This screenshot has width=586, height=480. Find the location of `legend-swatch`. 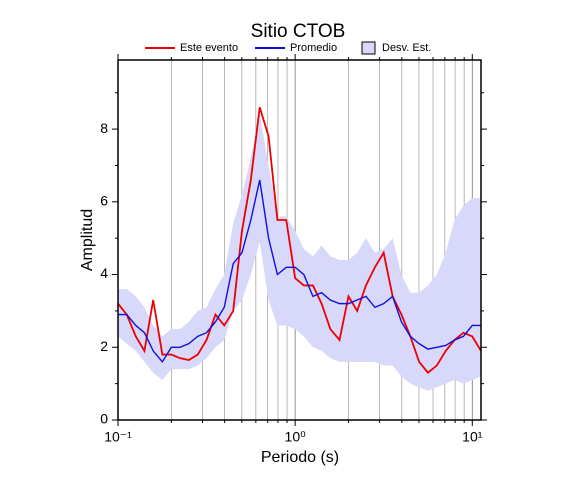

legend-swatch is located at coordinates (368, 48).